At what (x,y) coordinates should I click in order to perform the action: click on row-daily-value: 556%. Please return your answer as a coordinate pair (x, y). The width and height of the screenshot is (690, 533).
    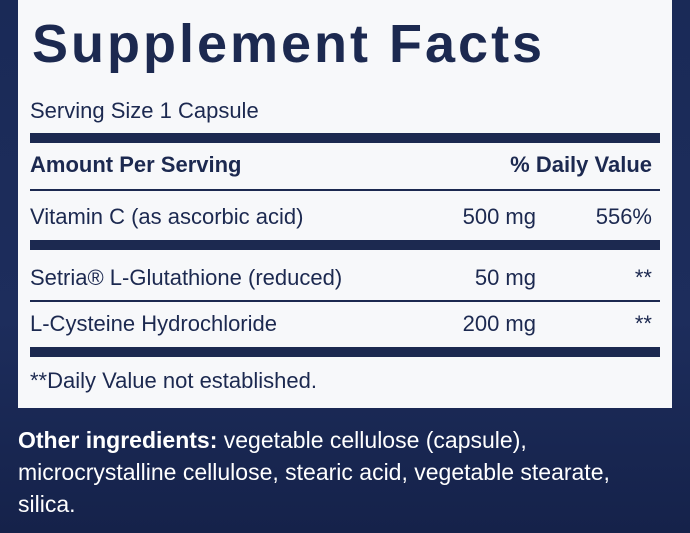
    Looking at the image, I should click on (623, 216).